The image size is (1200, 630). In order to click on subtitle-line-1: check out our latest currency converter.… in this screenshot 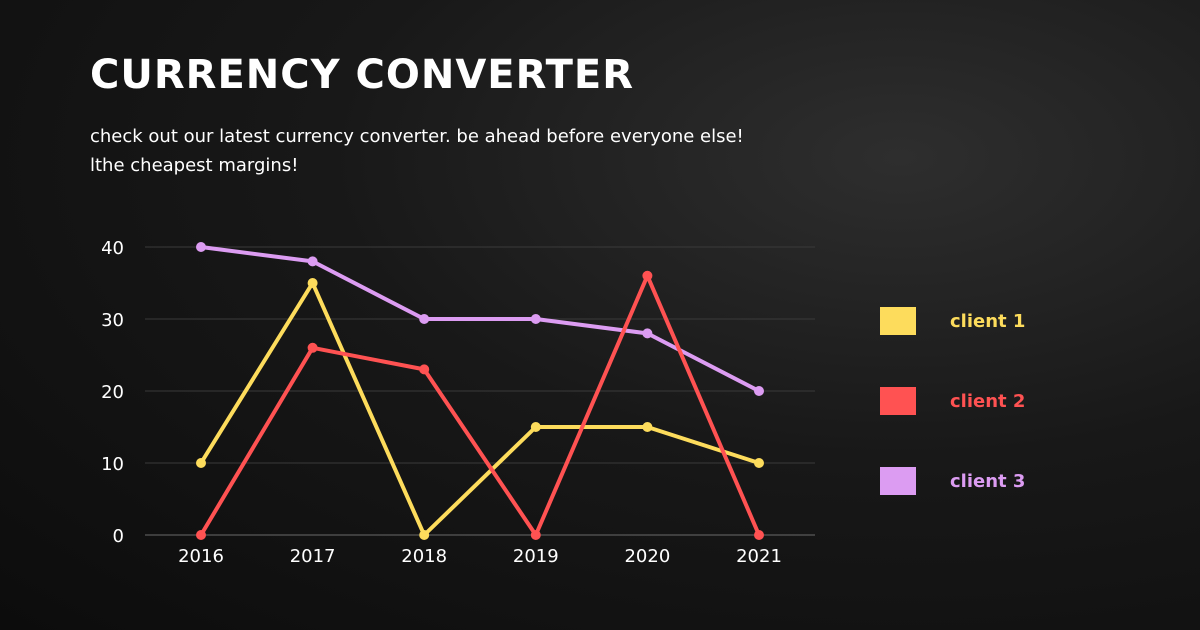, I will do `click(417, 136)`.